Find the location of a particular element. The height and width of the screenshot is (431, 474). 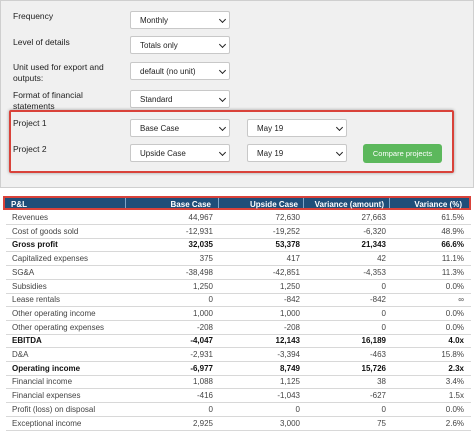

header-variance-amount: Variance (amount) is located at coordinates (349, 204).